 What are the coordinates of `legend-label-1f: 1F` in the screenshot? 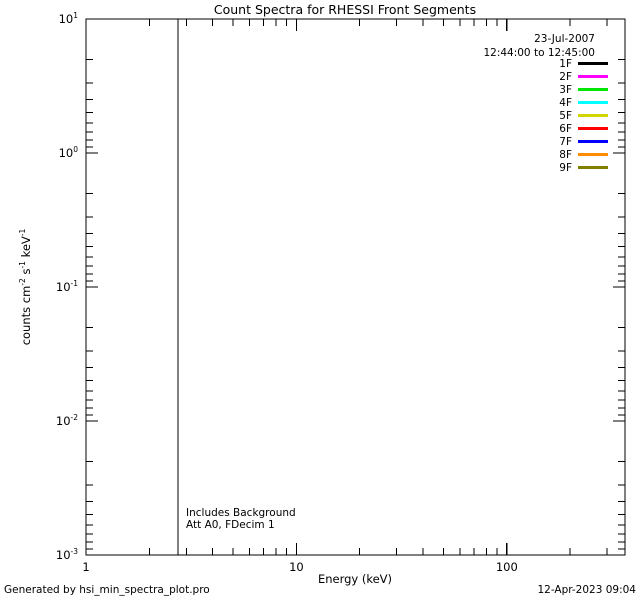 It's located at (565, 64).